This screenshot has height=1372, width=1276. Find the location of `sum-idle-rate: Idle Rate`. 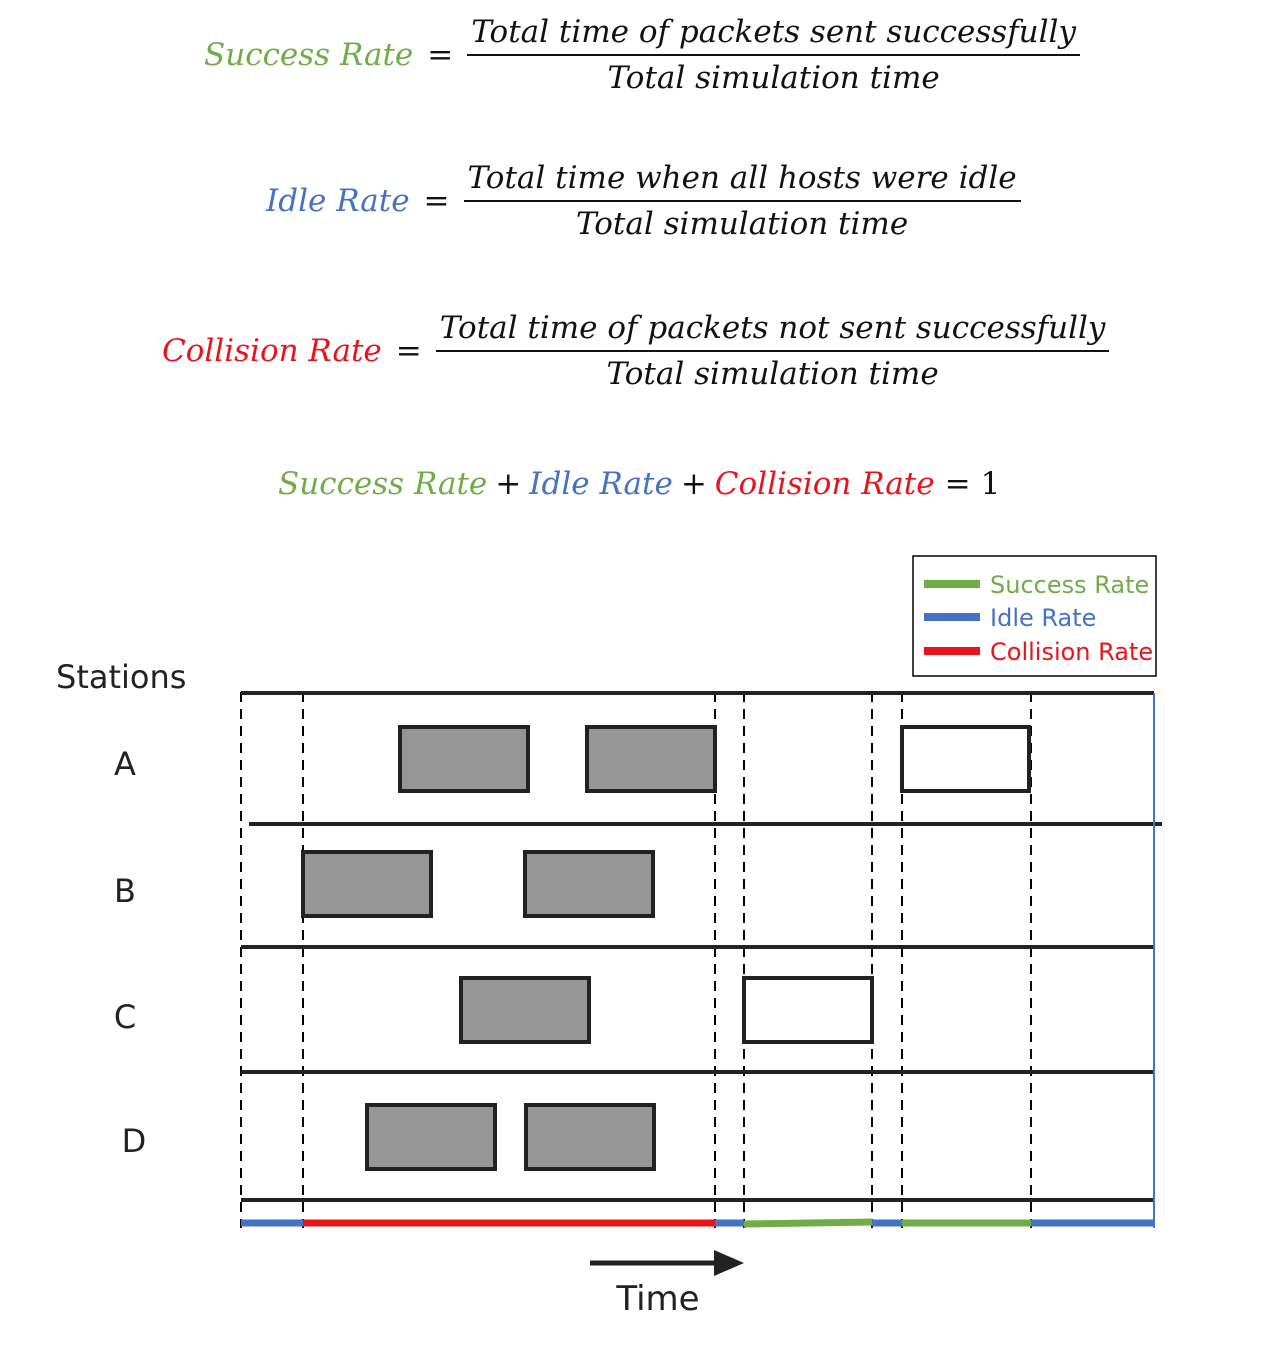

sum-idle-rate: Idle Rate is located at coordinates (601, 484).